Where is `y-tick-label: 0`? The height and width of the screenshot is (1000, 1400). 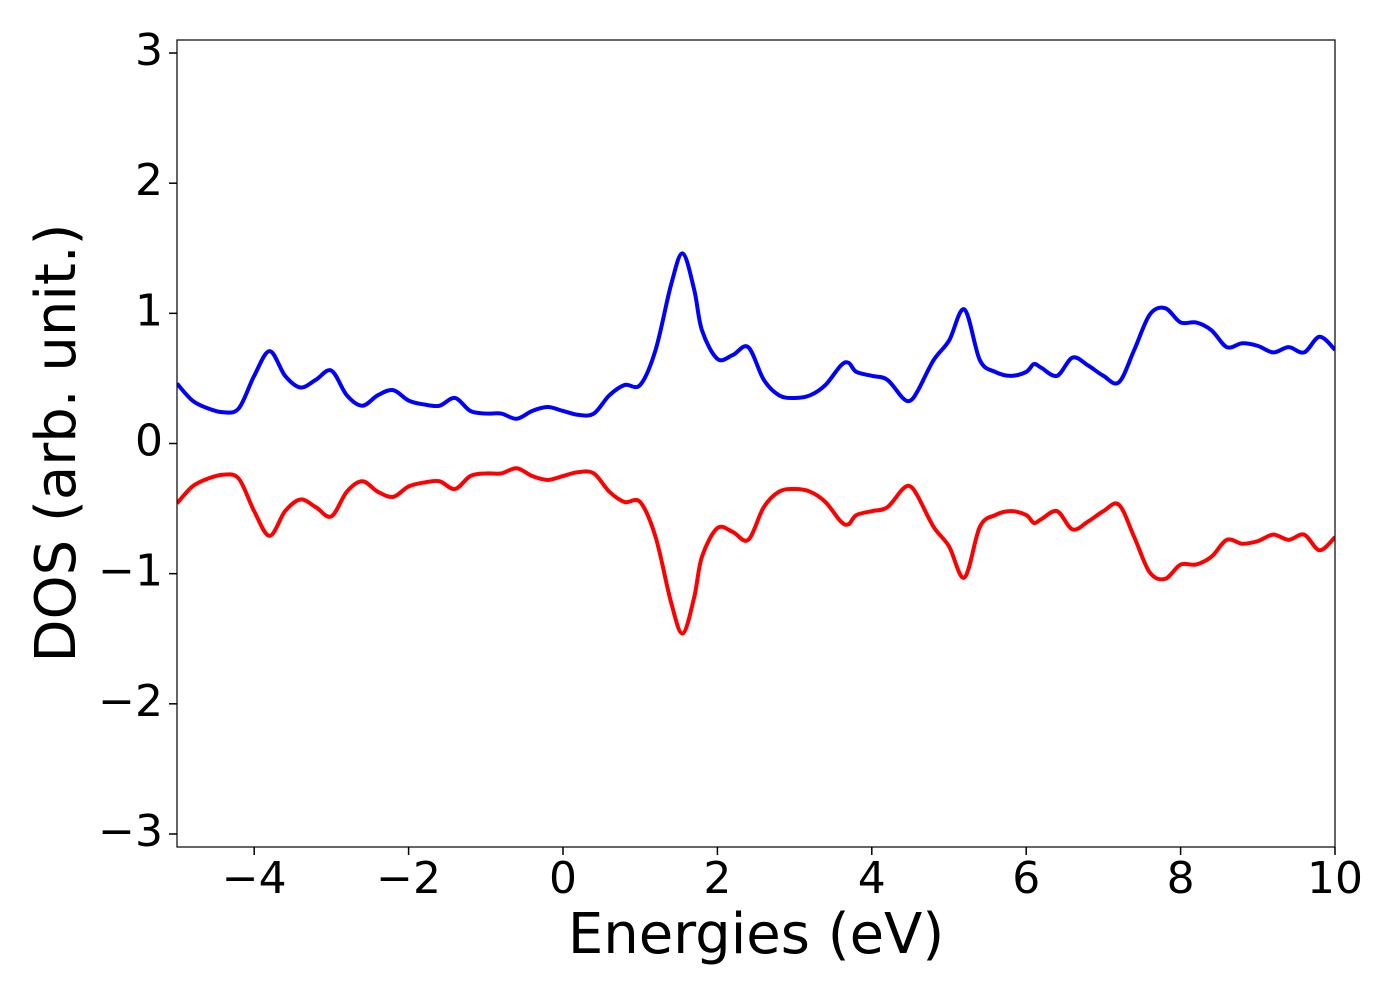 y-tick-label: 0 is located at coordinates (149, 441).